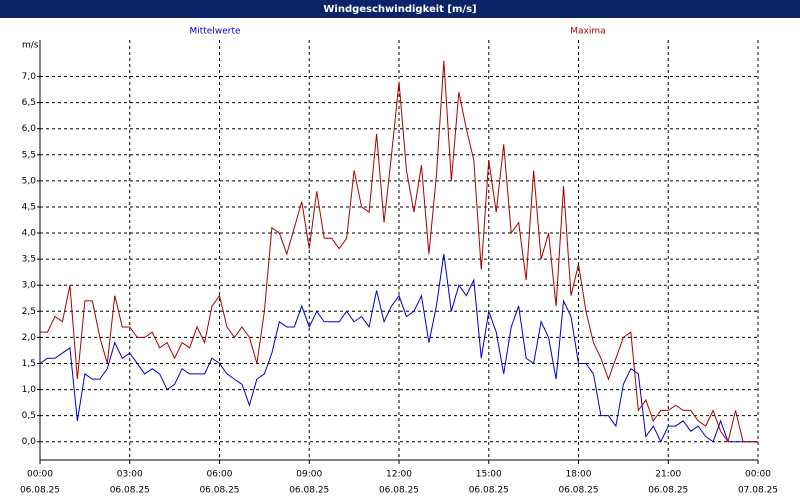 The height and width of the screenshot is (504, 800). Describe the element at coordinates (29, 77) in the screenshot. I see `y-tick-label: 7,0` at that location.